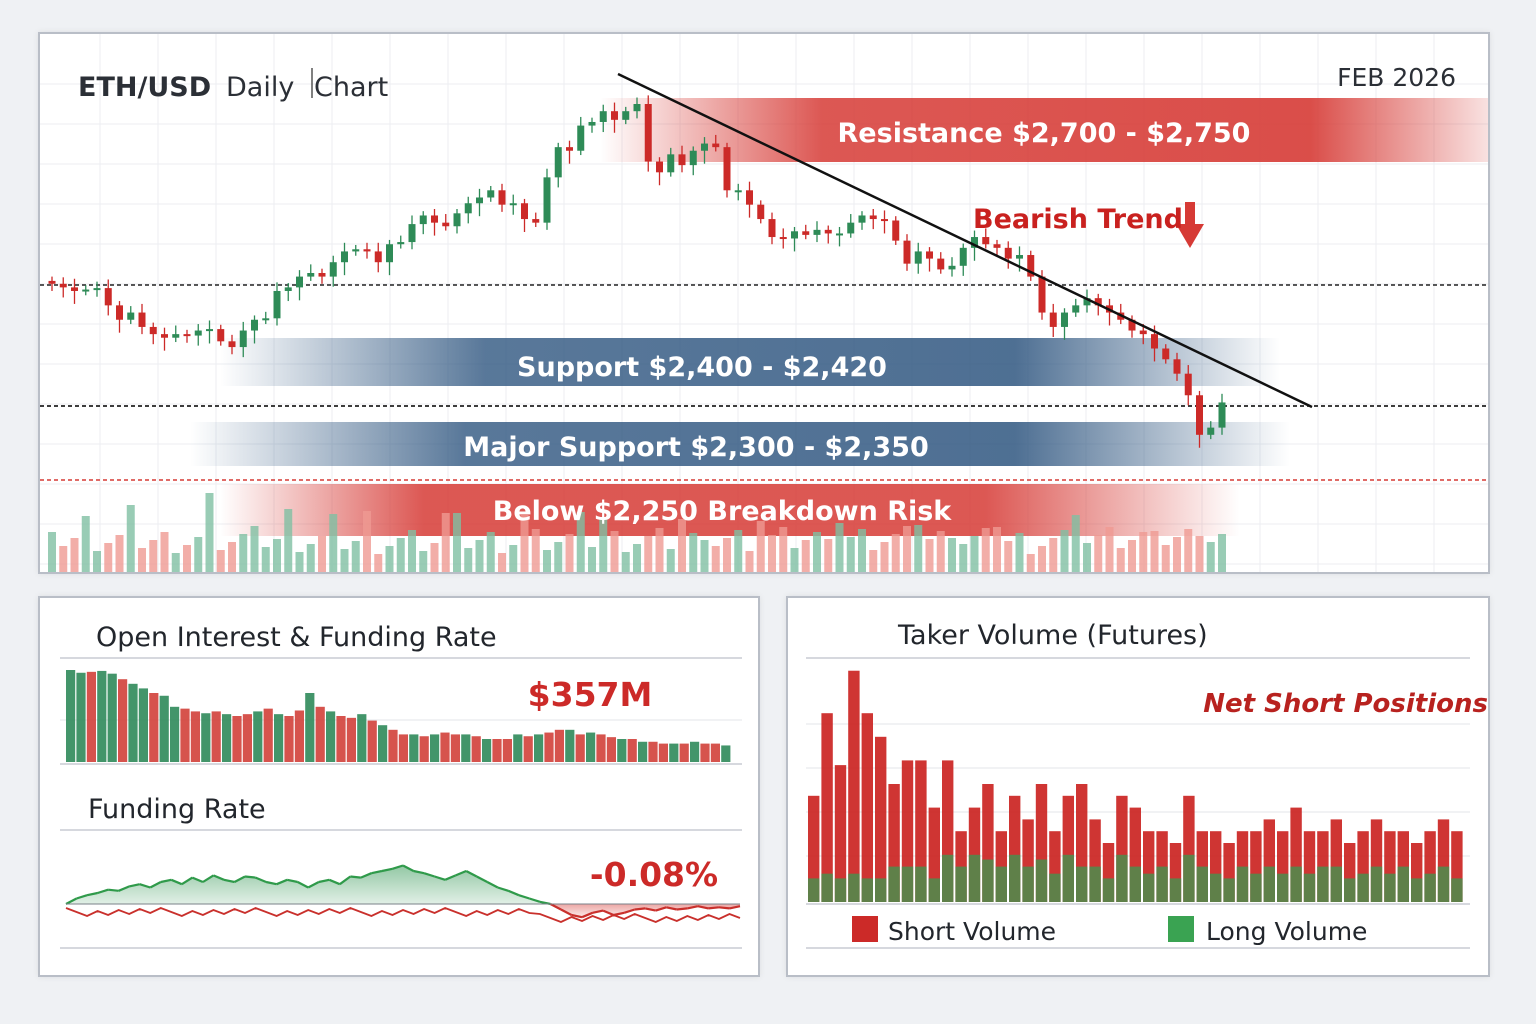 The image size is (1536, 1024). What do you see at coordinates (403, 915) in the screenshot?
I see `funding-secondary-line` at bounding box center [403, 915].